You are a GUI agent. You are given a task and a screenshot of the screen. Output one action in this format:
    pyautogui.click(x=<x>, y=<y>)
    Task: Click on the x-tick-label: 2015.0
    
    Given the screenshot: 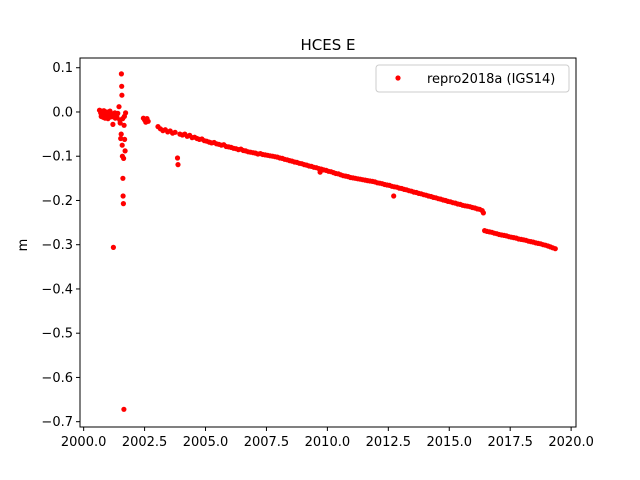 What is the action you would take?
    pyautogui.click(x=450, y=442)
    